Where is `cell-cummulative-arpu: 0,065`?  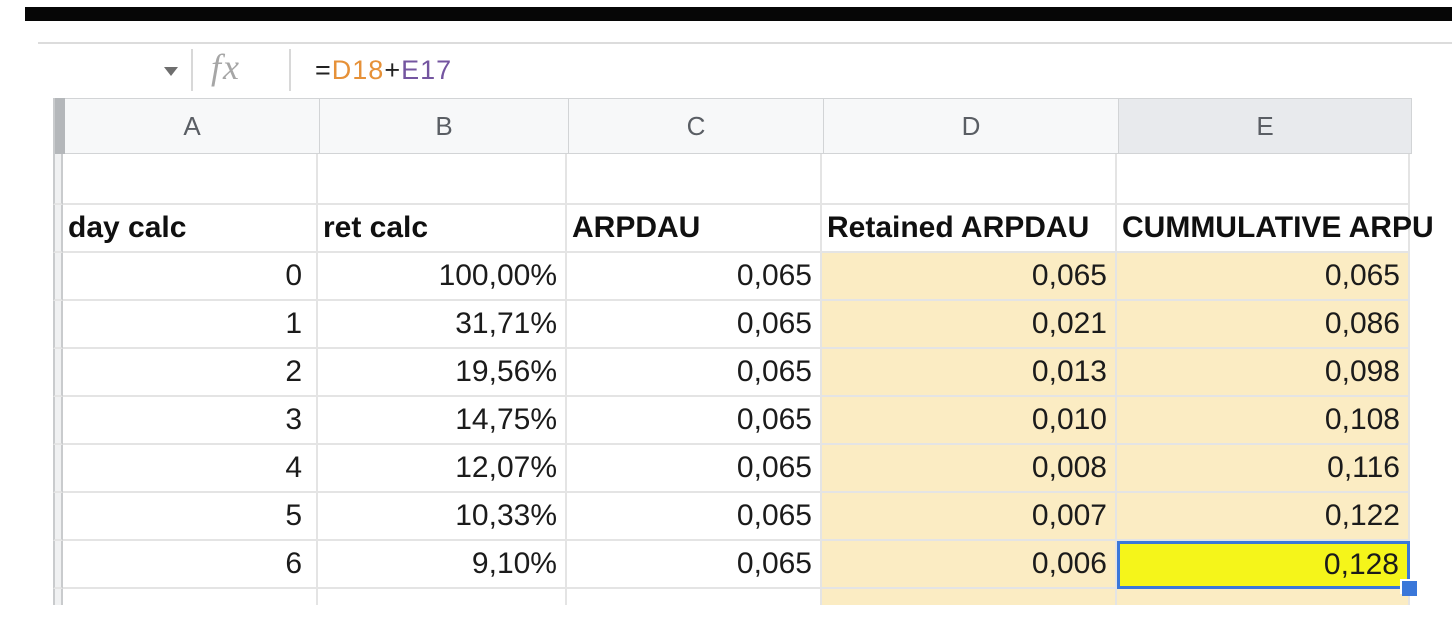 cell-cummulative-arpu: 0,065 is located at coordinates (1263, 277).